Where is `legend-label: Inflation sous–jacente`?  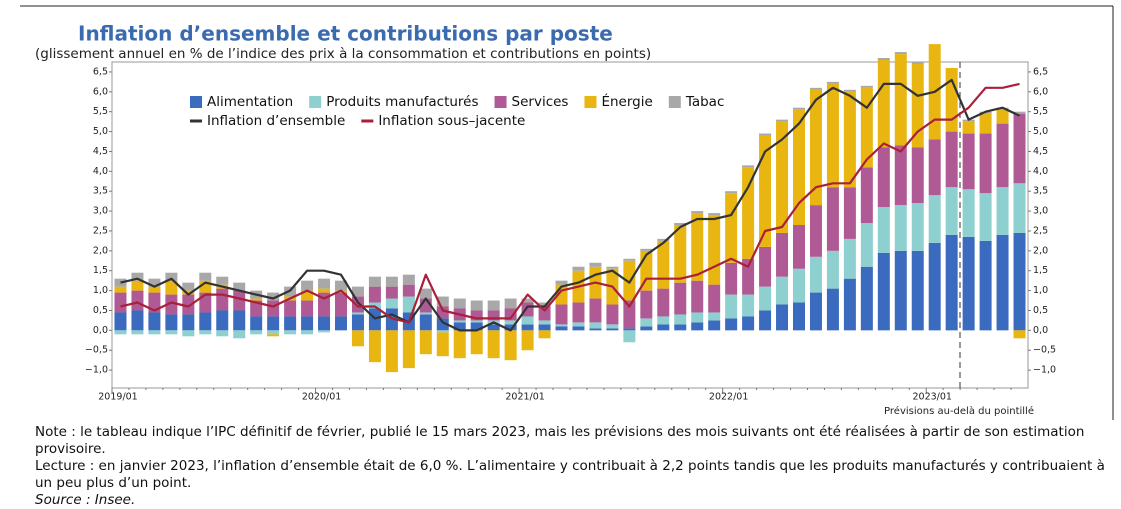
legend-label: Inflation sous–jacente is located at coordinates (451, 121).